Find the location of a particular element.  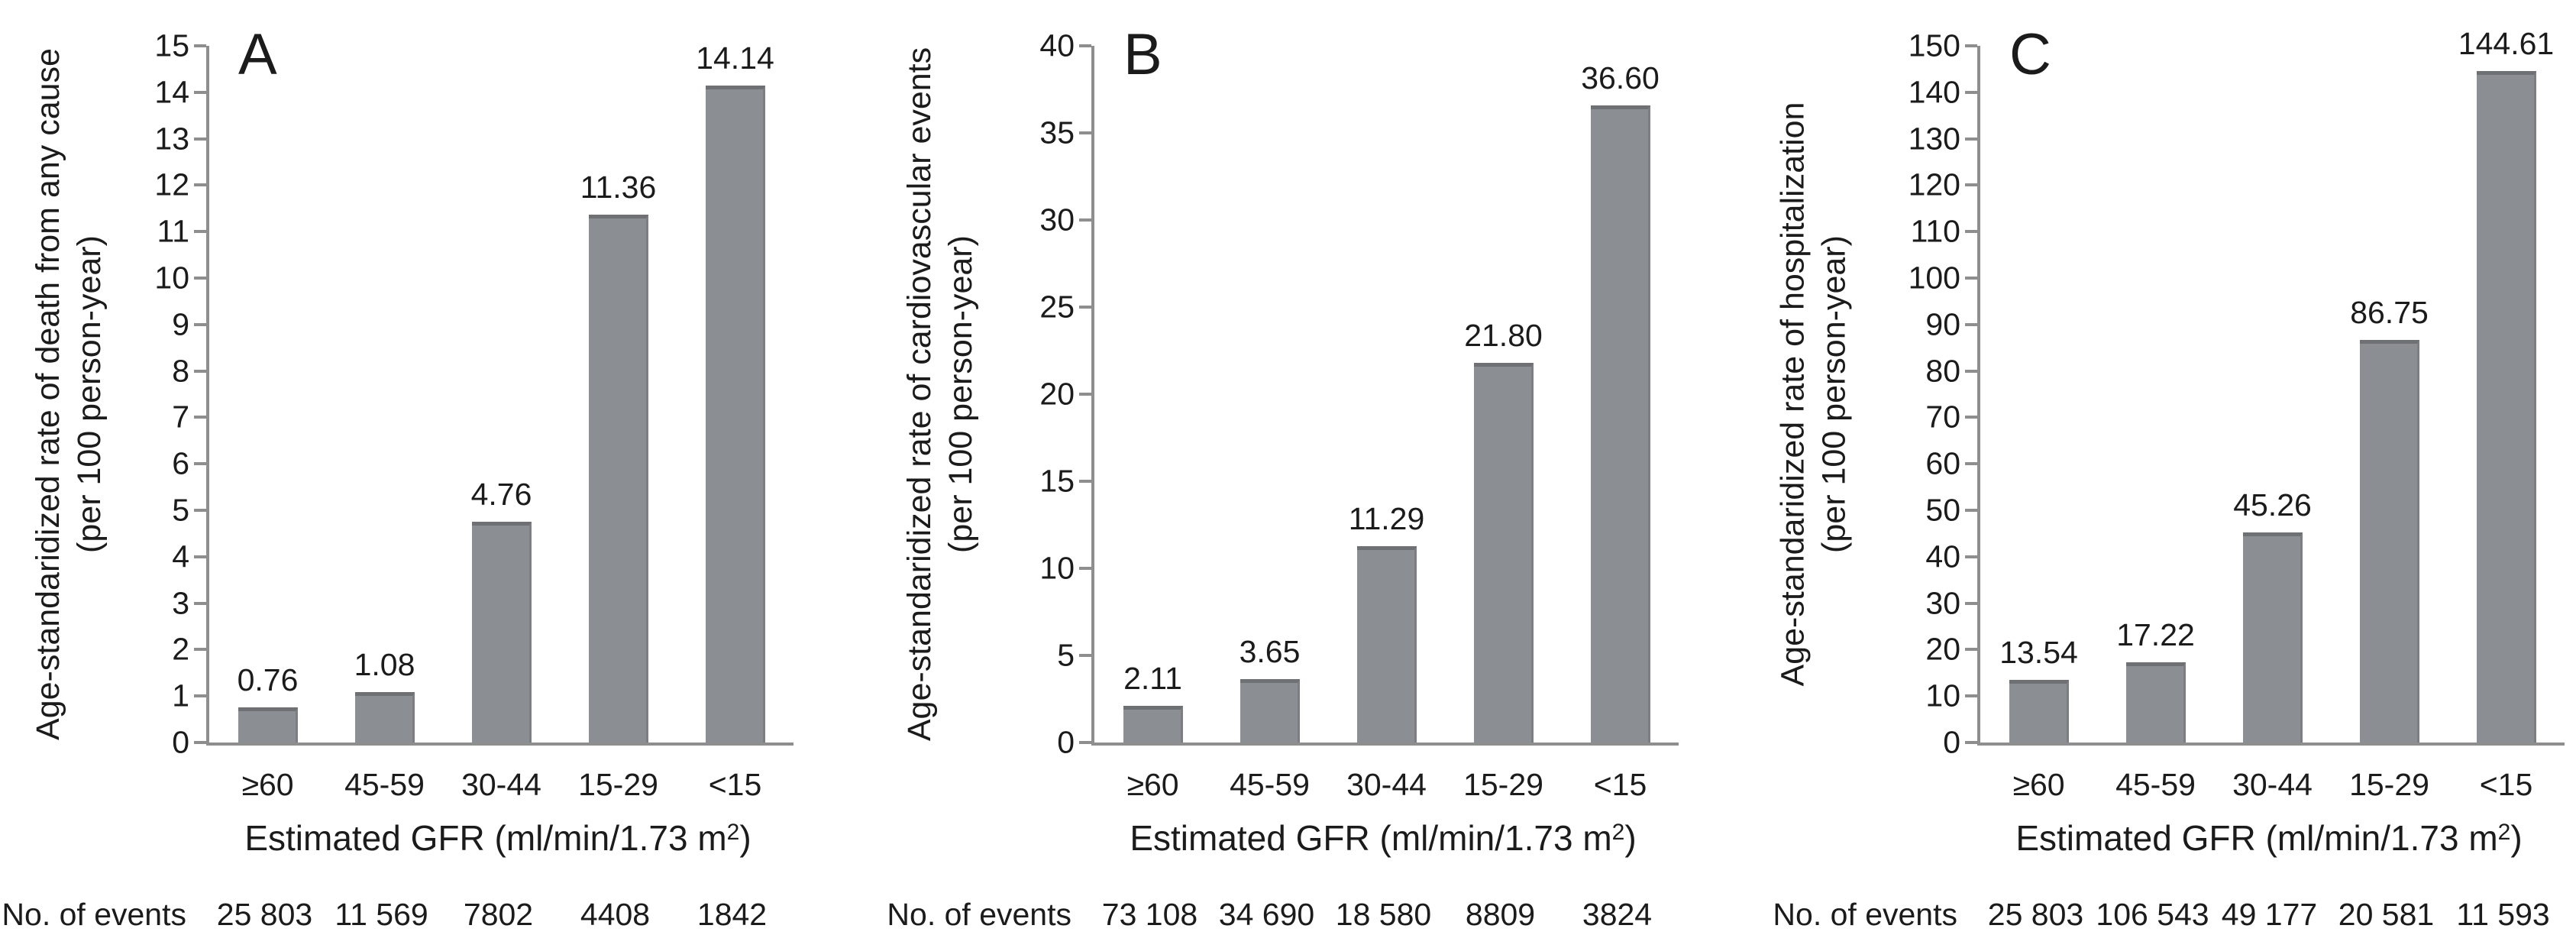

y-tick-label: 40 is located at coordinates (1057, 45).